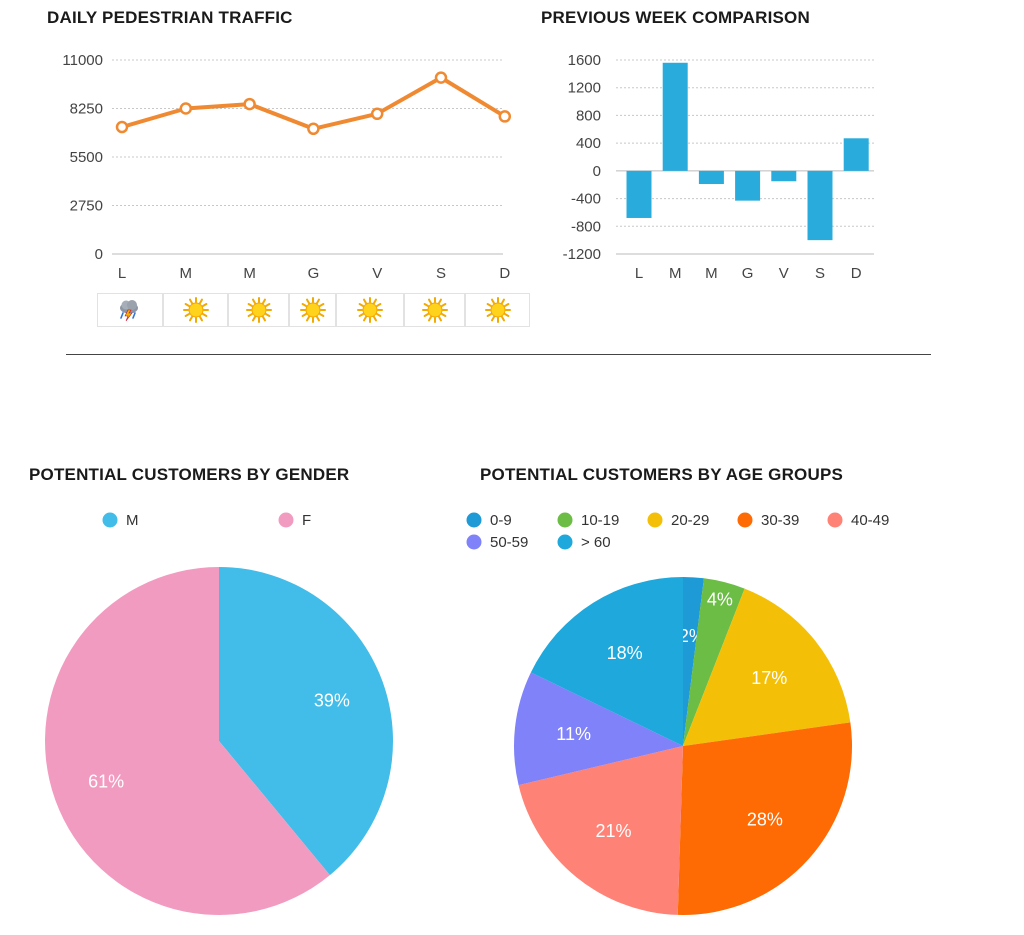 This screenshot has width=1024, height=935. What do you see at coordinates (314, 273) in the screenshot?
I see `line-x-tick-label: G` at bounding box center [314, 273].